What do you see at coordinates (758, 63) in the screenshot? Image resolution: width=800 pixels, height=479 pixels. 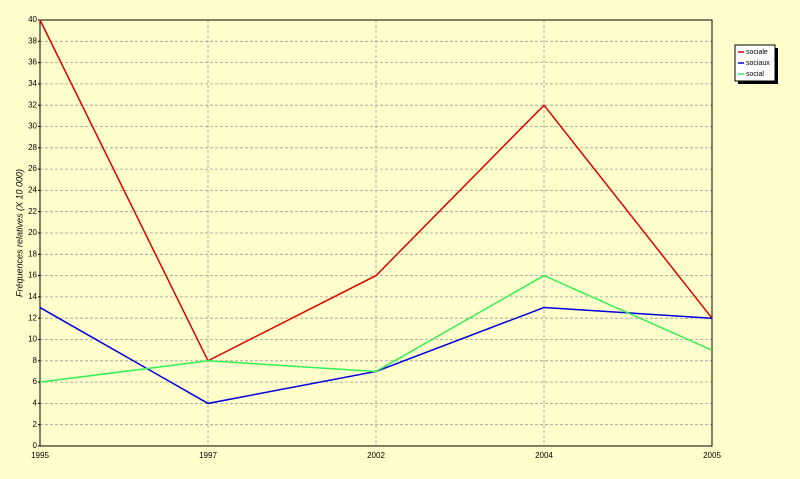 I see `legend-label: sociaux` at bounding box center [758, 63].